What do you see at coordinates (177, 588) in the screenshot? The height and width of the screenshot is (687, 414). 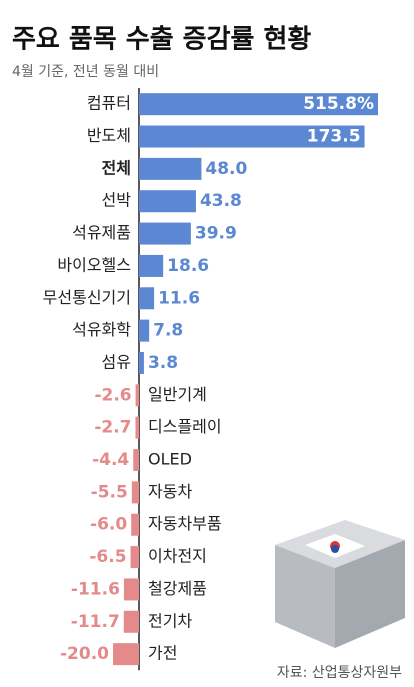 I see `category-label: 철강제품` at bounding box center [177, 588].